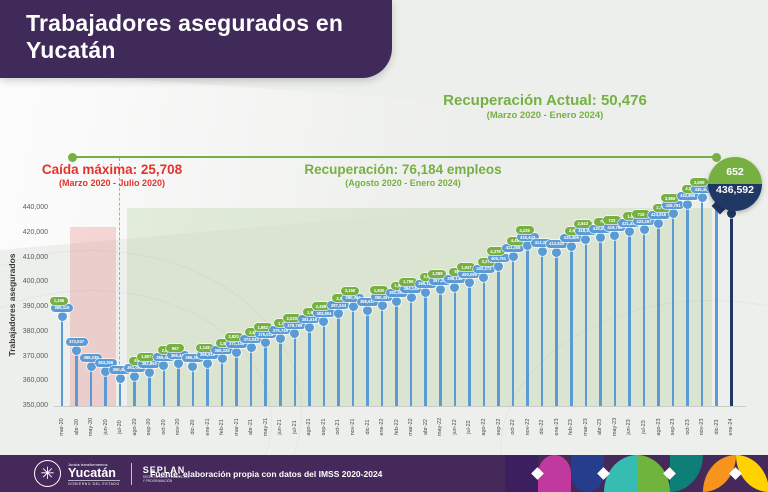 The image size is (768, 492). What do you see at coordinates (137, 360) in the screenshot?
I see `change-label: 648` at bounding box center [137, 360].